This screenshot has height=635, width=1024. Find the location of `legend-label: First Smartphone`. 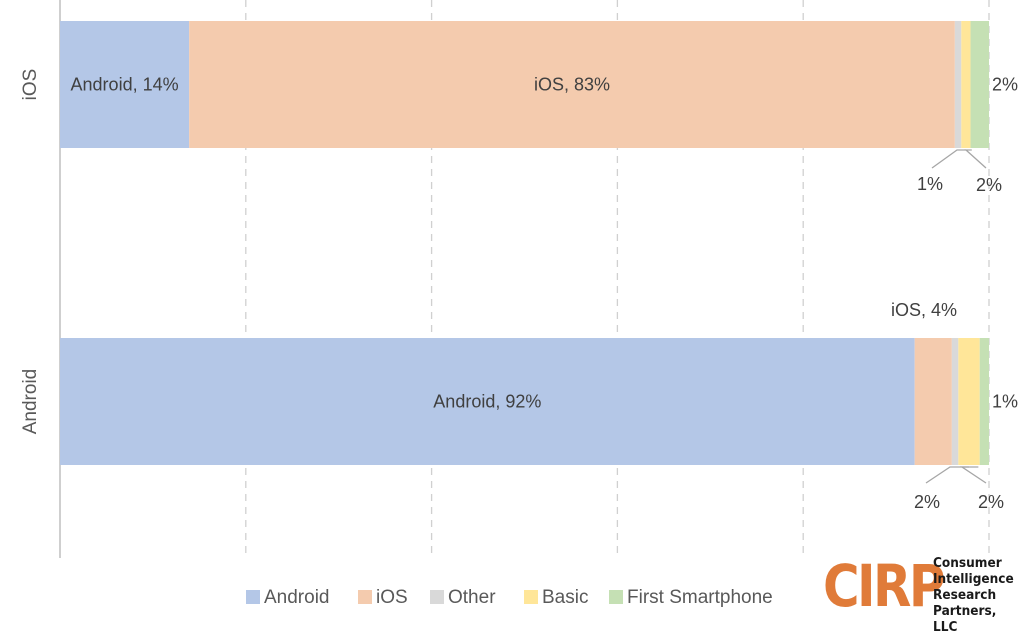

legend-label: First Smartphone is located at coordinates (700, 597).